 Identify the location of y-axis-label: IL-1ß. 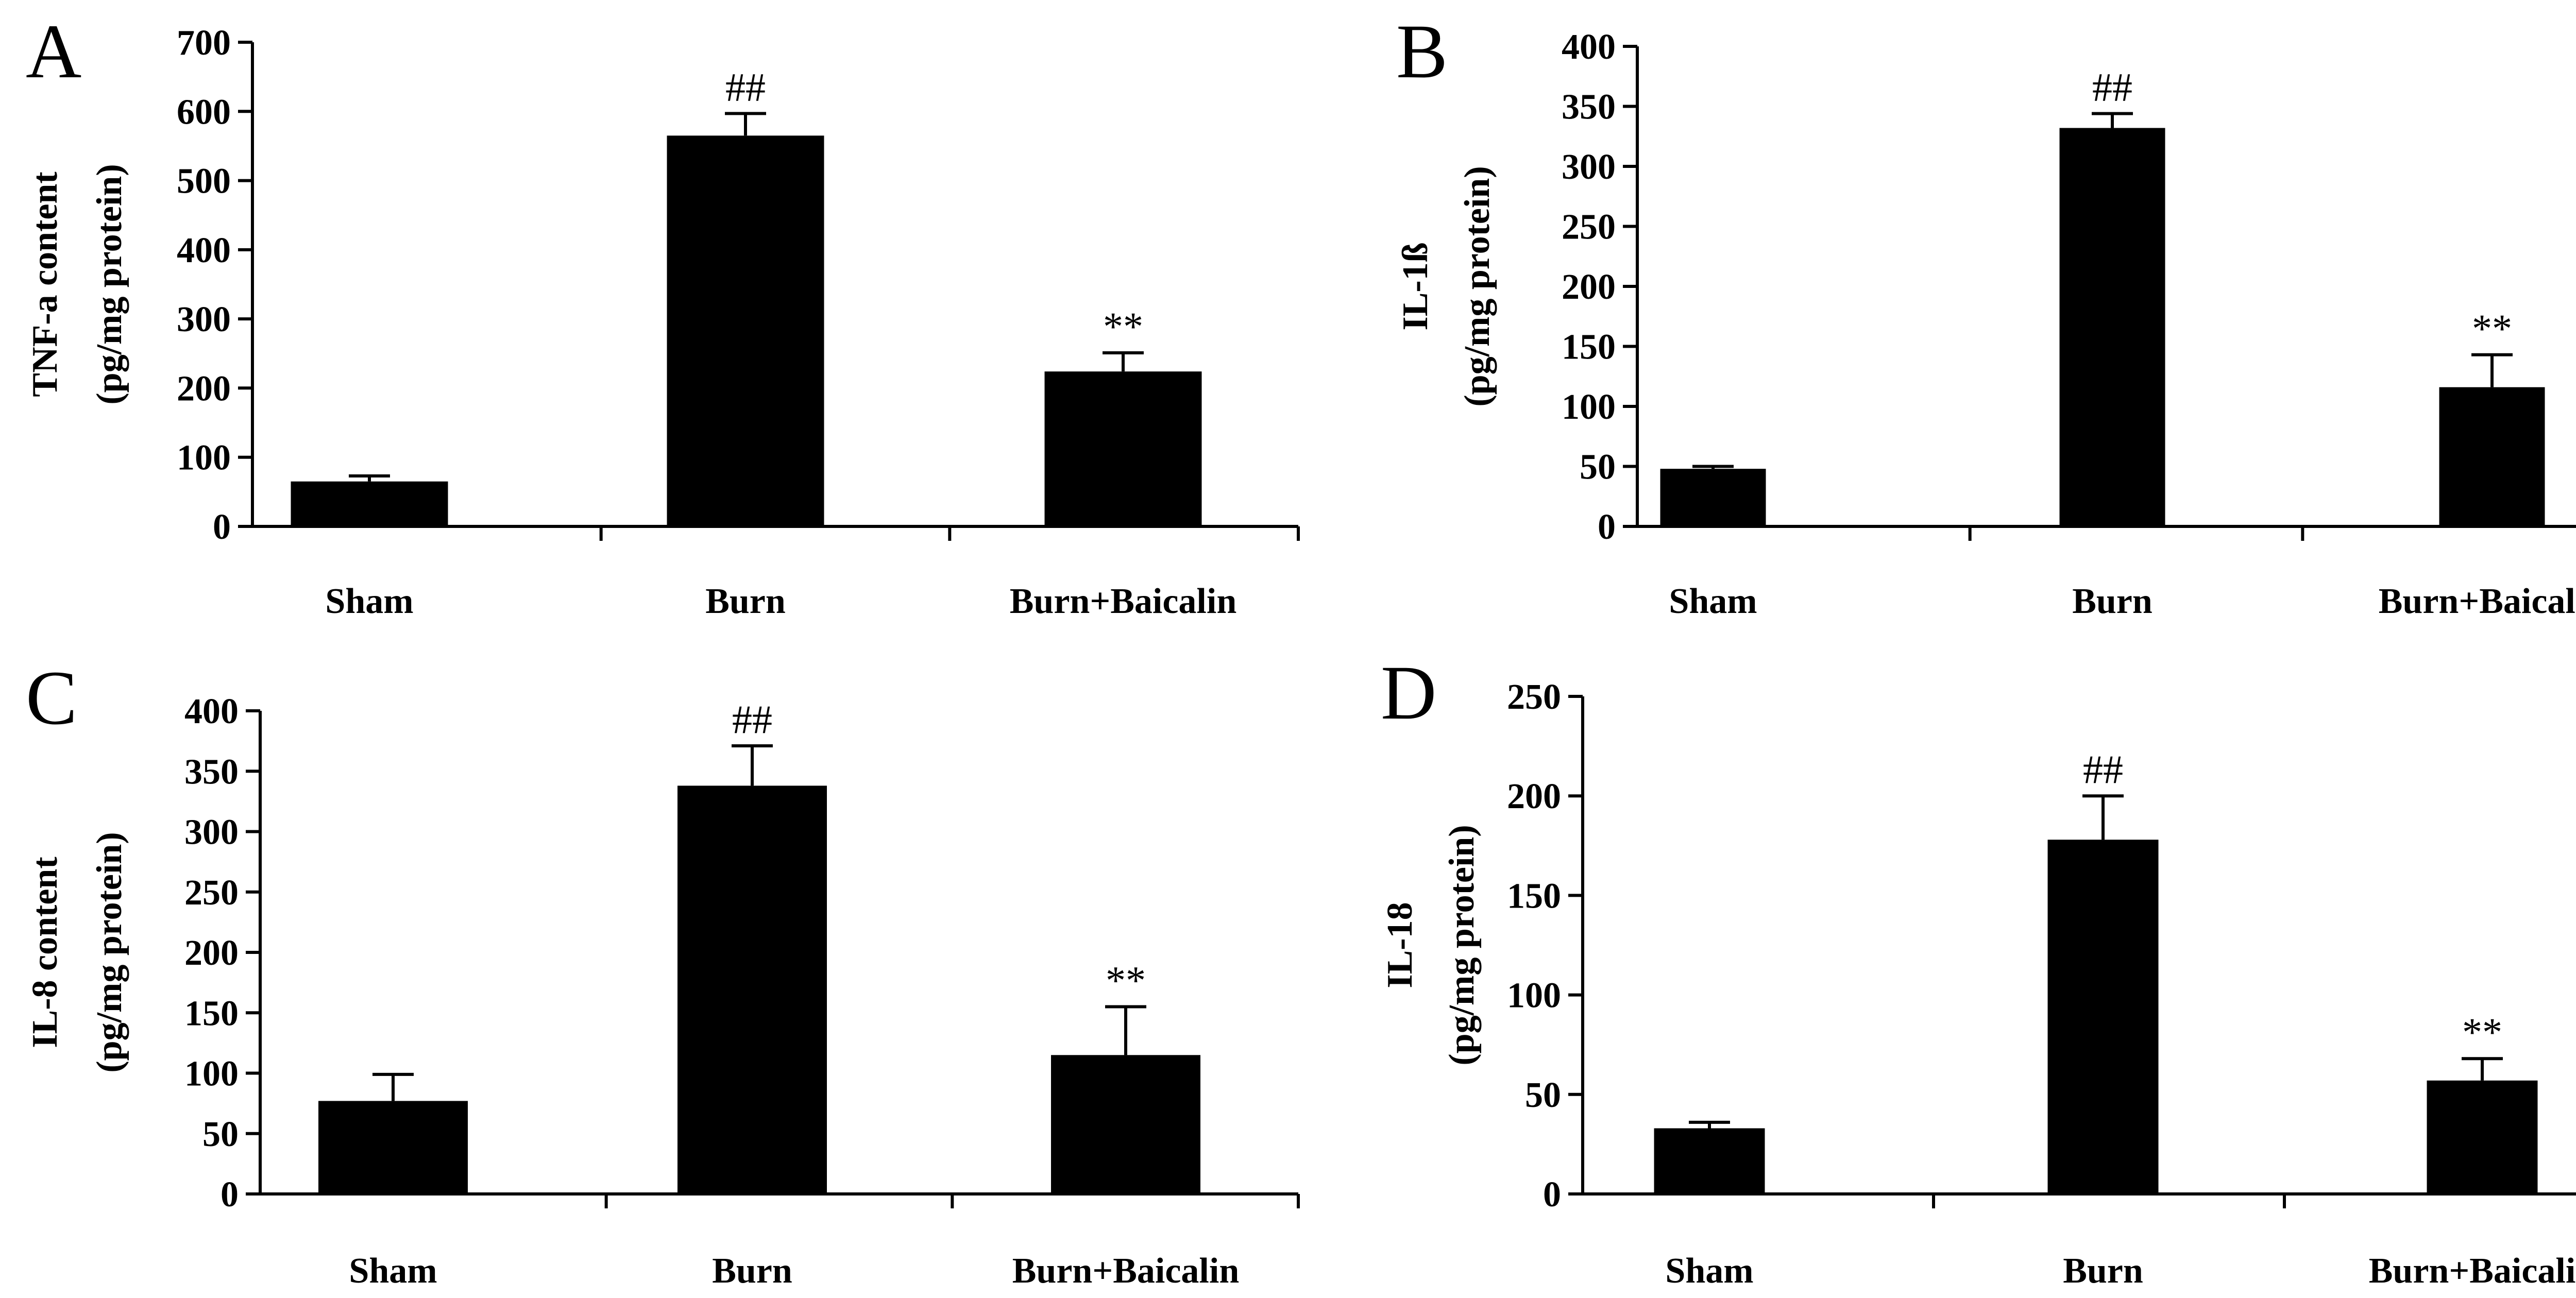
(1415, 286).